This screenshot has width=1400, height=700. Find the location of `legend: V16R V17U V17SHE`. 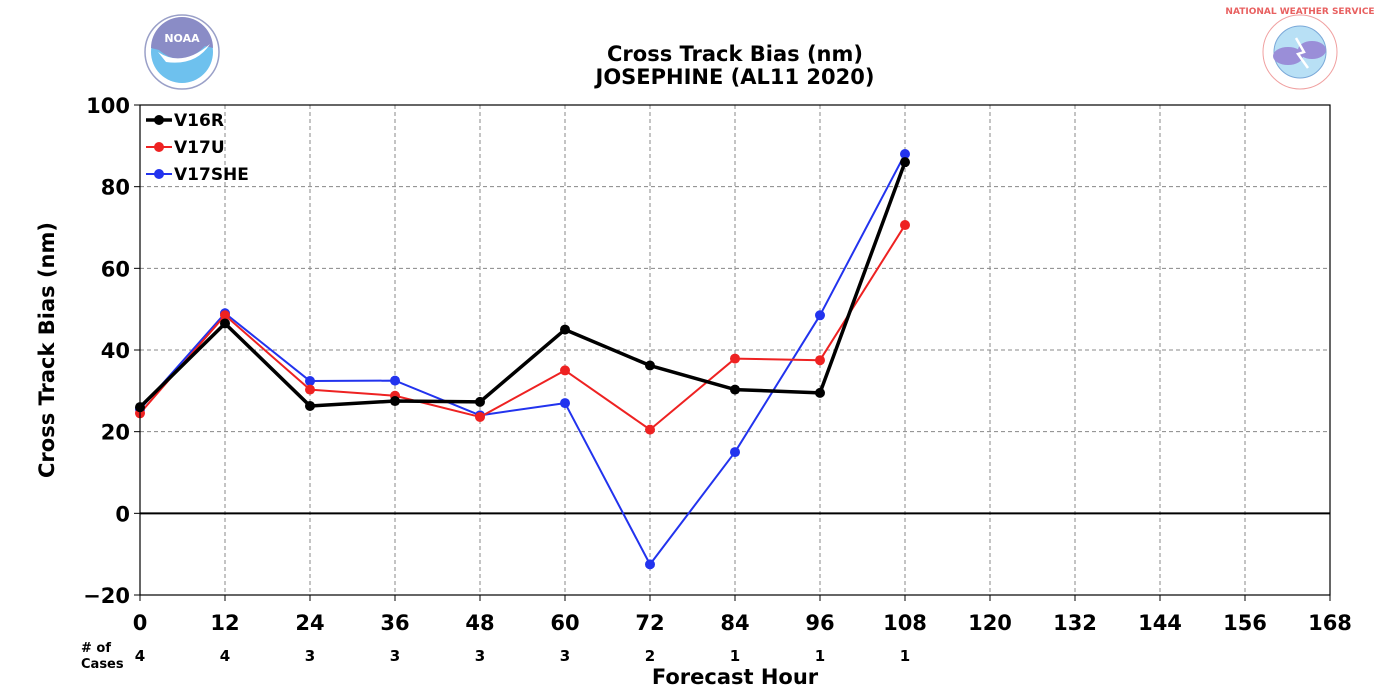

legend: V16R V17U V17SHE is located at coordinates (197, 148).